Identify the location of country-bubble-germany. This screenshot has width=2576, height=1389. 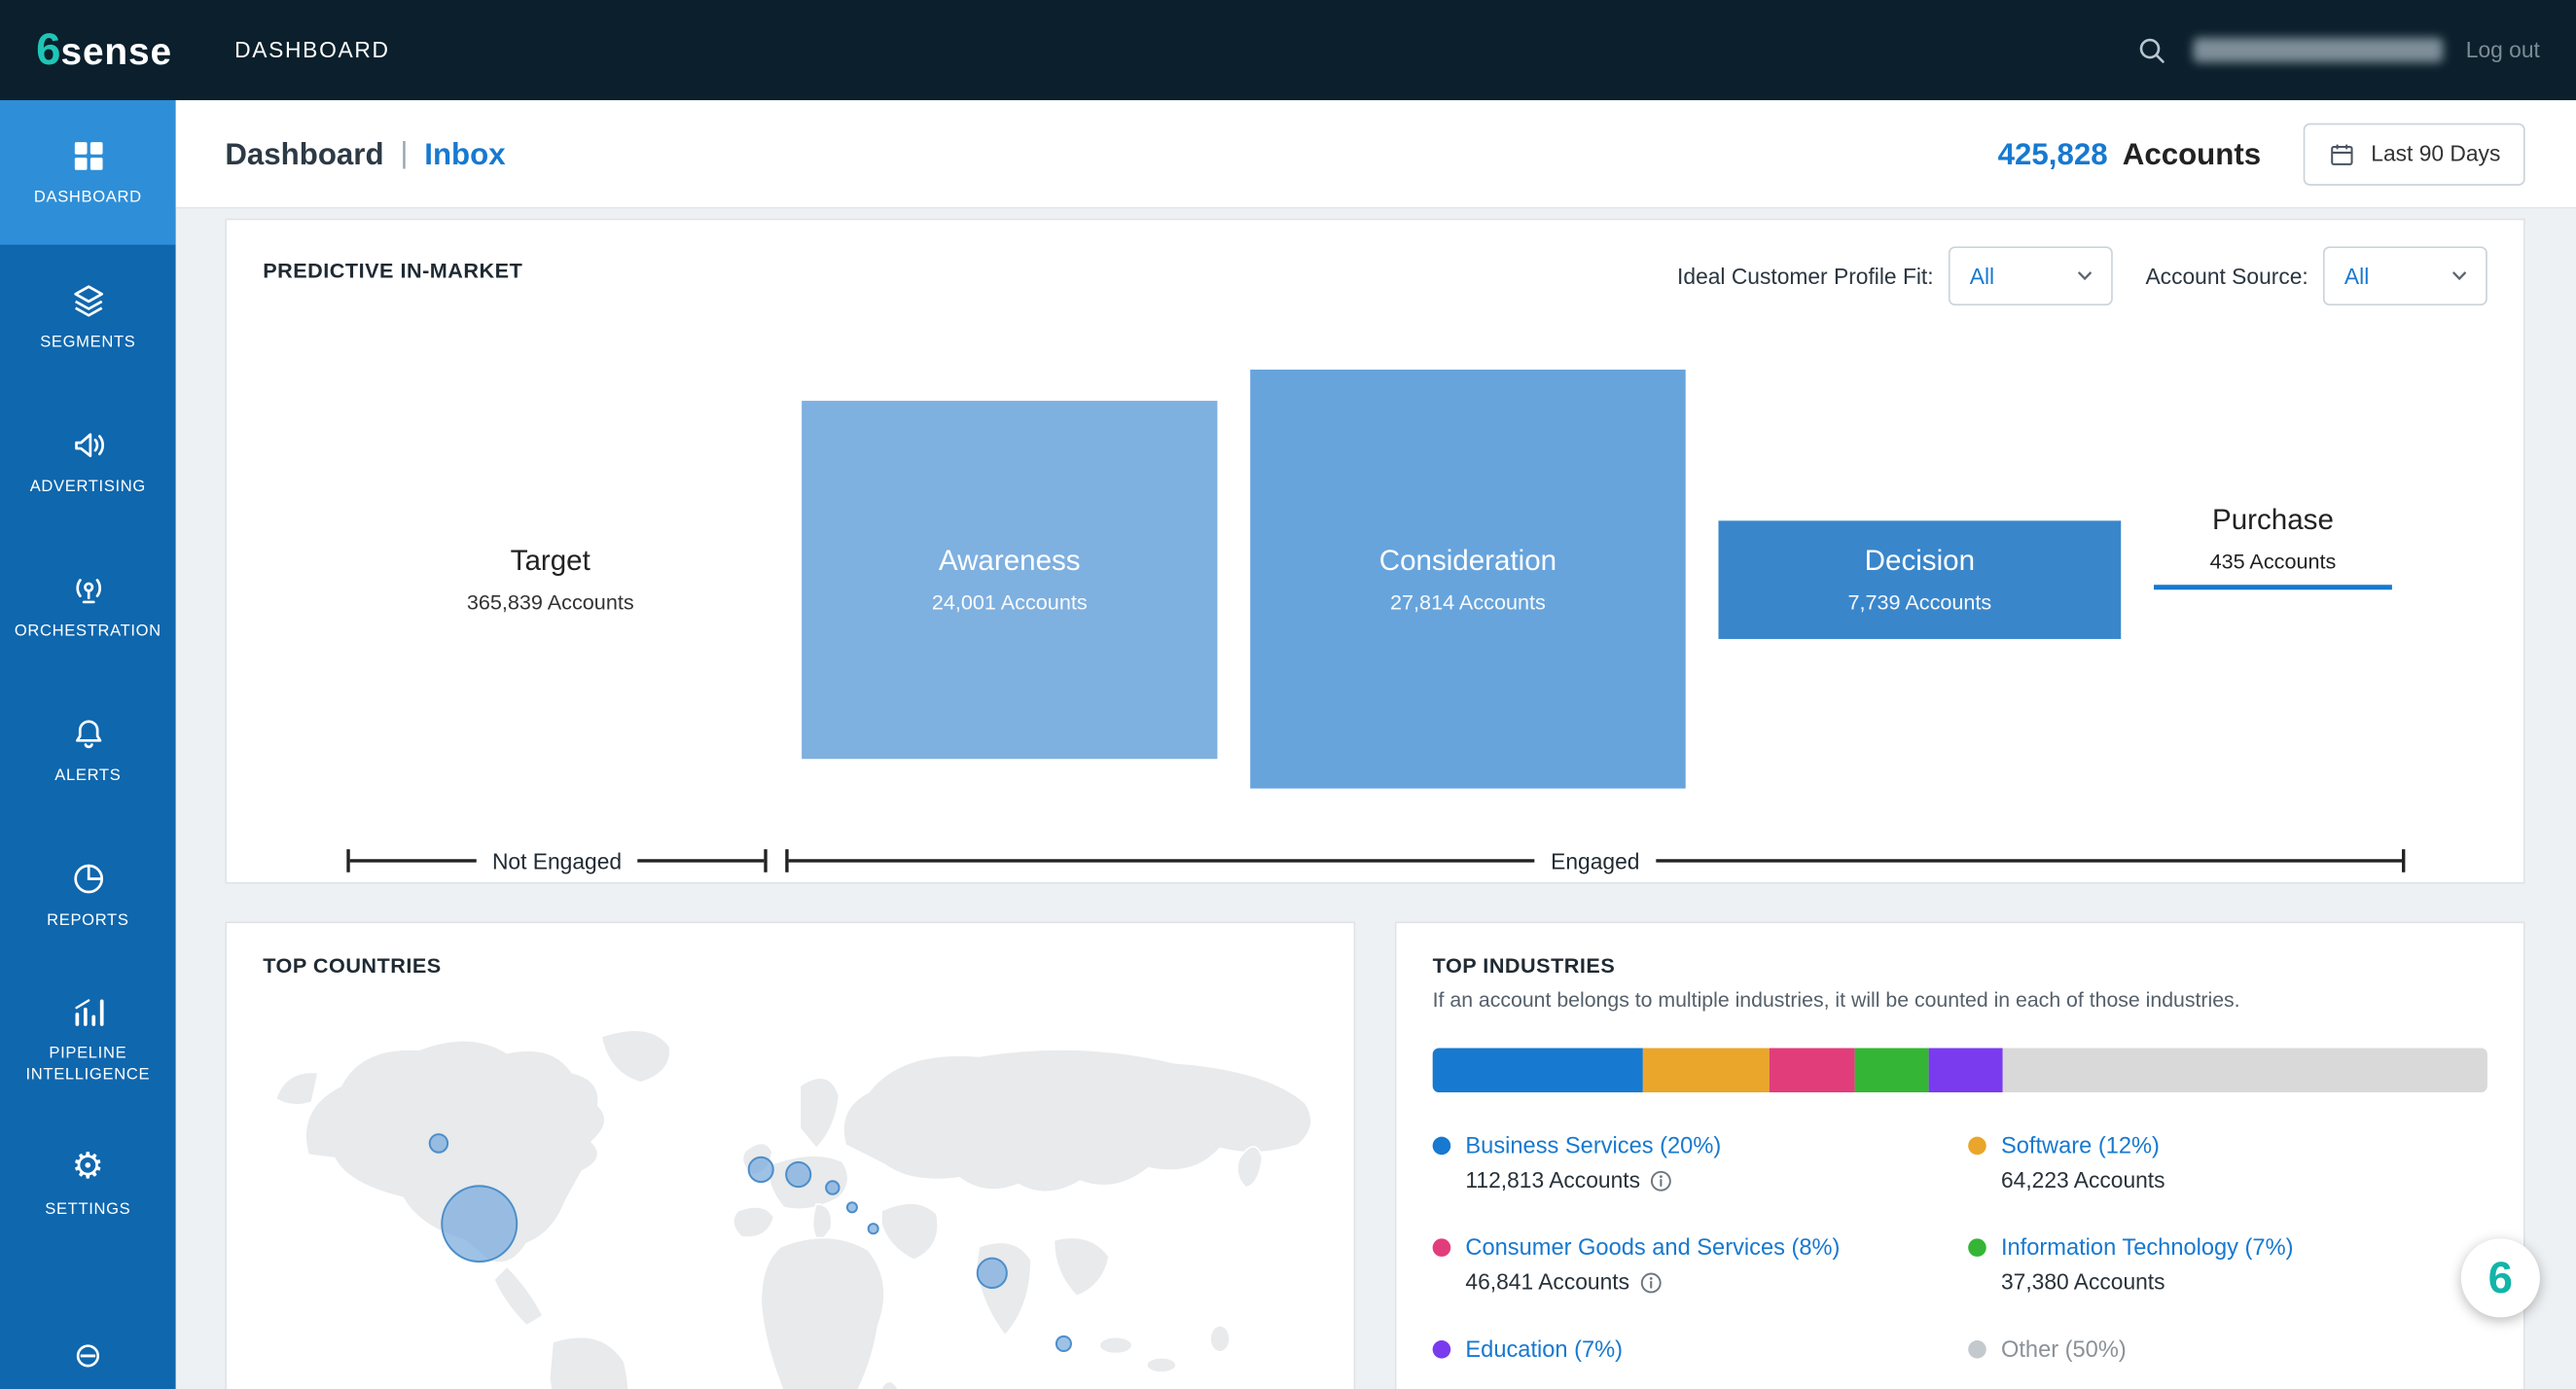
(833, 1187).